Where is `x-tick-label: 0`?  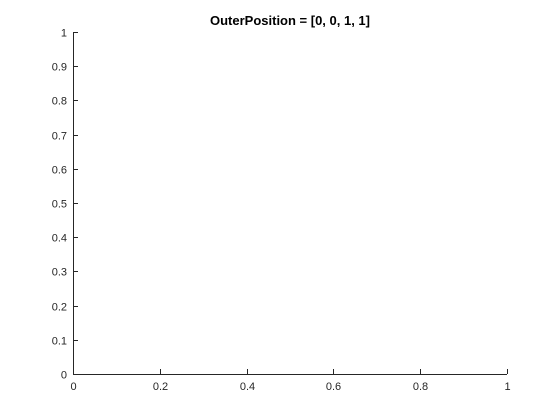 x-tick-label: 0 is located at coordinates (73, 387).